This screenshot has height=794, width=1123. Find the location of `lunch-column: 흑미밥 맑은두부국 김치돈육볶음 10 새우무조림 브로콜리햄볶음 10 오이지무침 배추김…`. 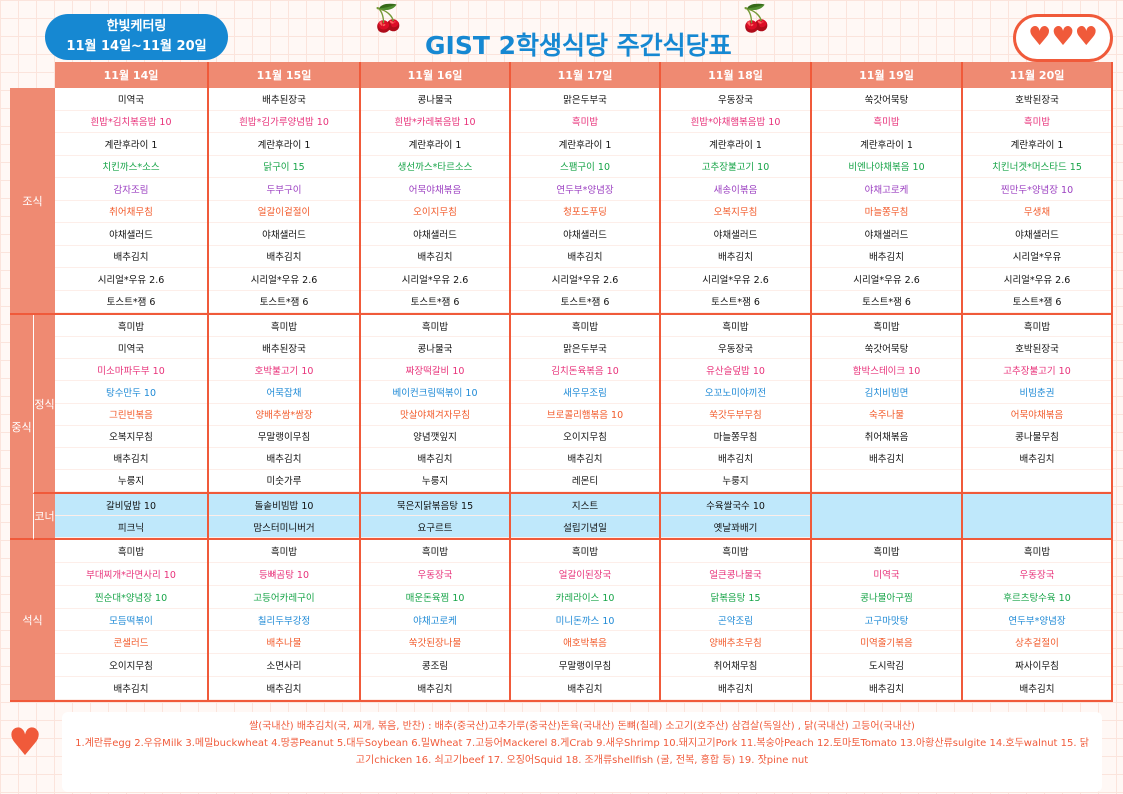

lunch-column: 흑미밥 맑은두부국 김치돈육볶음 10 새우무조림 브로콜리햄볶음 10 오이지무침 배추김… is located at coordinates (586, 404).